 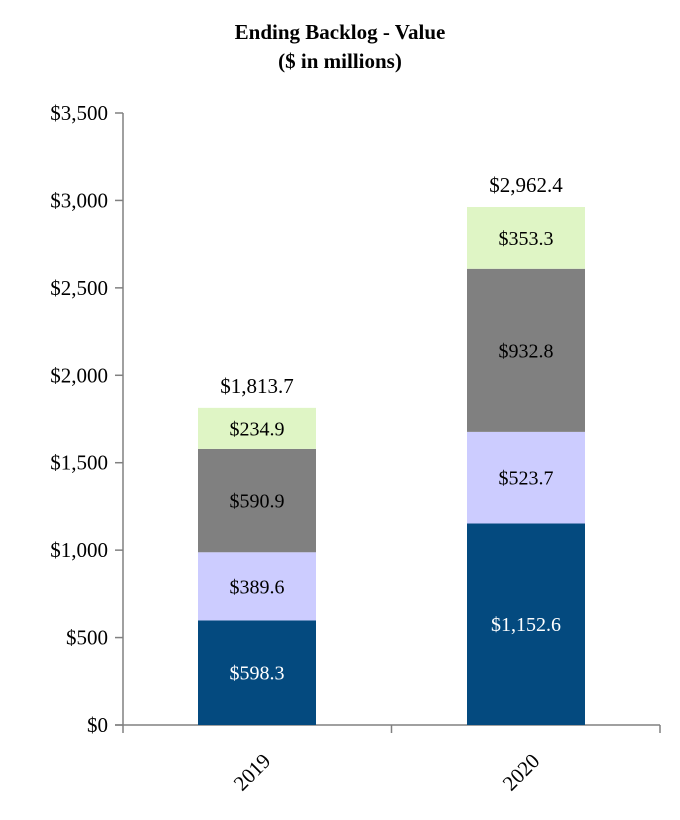 I want to click on y-tick-label: $2,500, so click(x=79, y=288).